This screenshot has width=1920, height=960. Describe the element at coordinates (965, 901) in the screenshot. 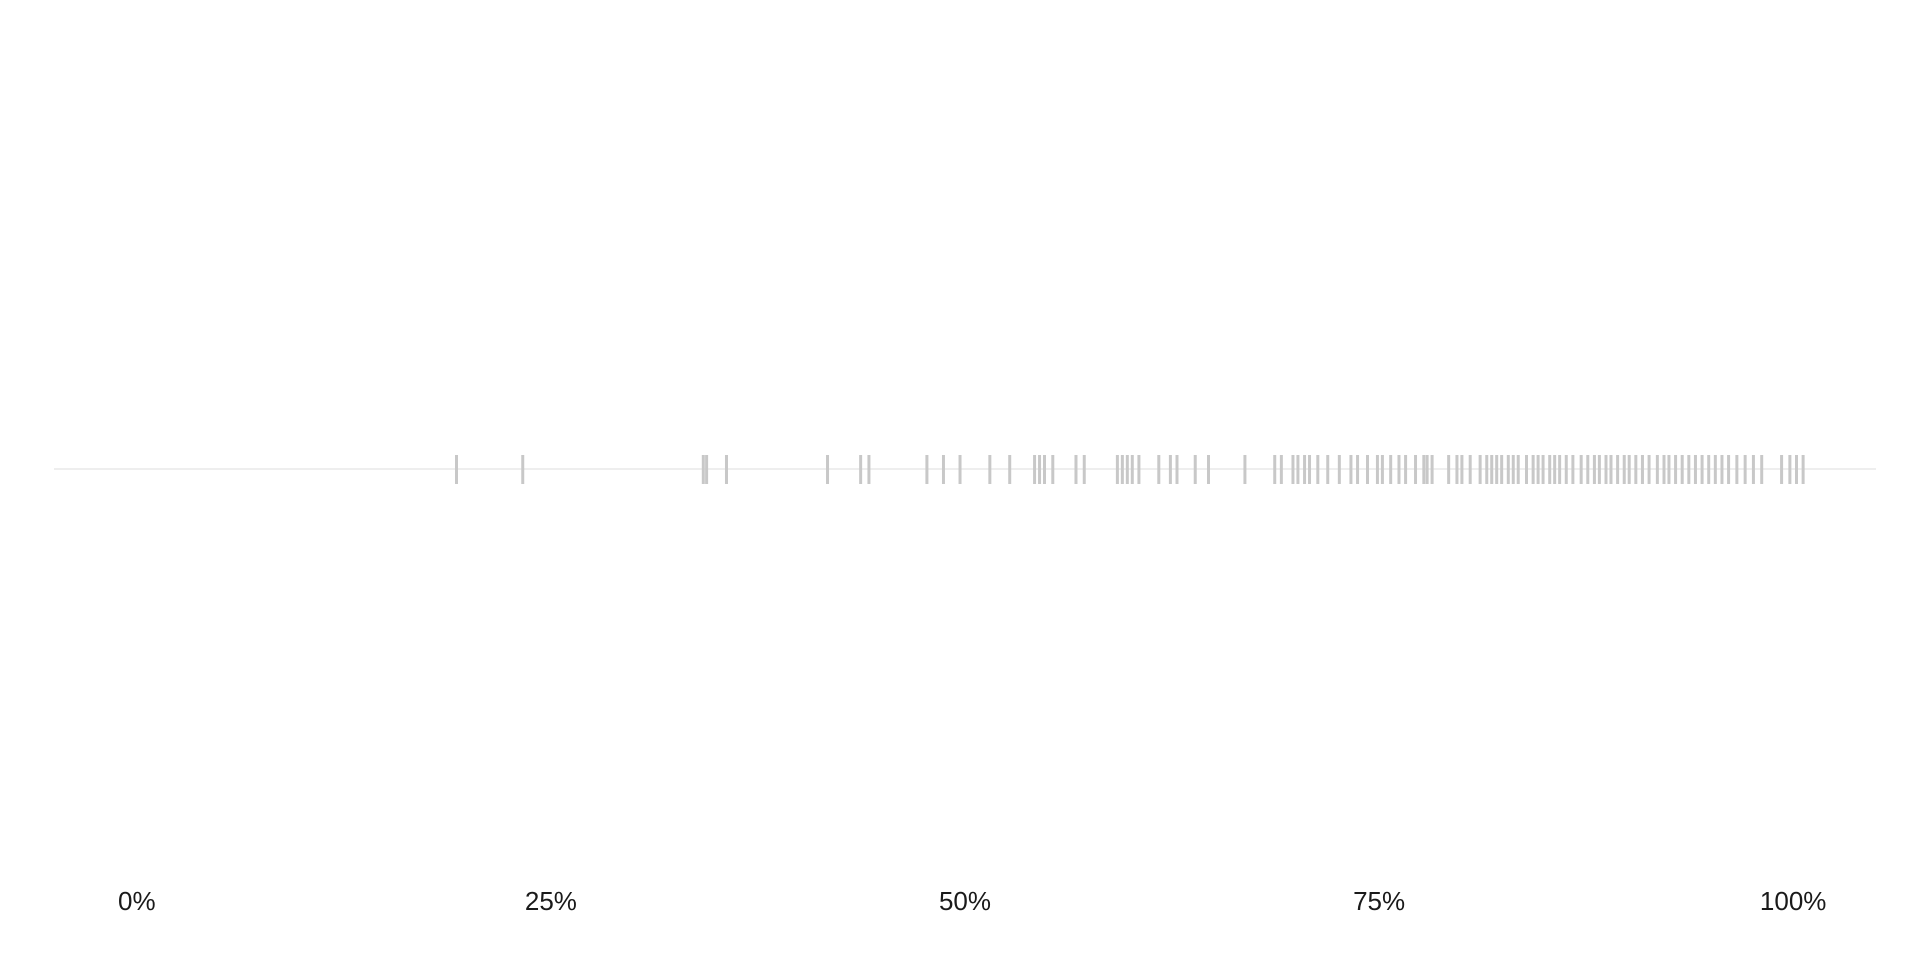

I see `x-tick-label-2: 50%` at that location.